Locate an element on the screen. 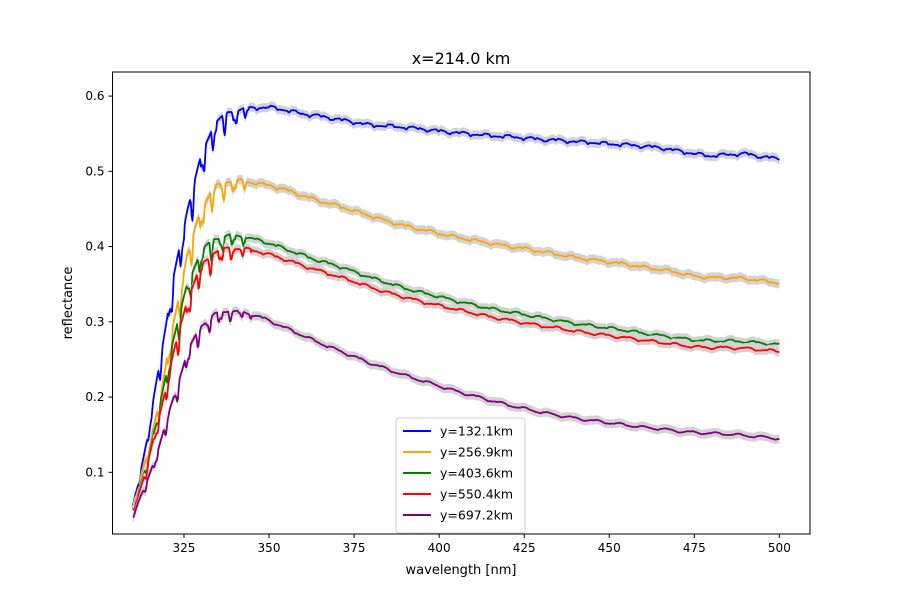 This screenshot has width=900, height=600. y-tick-label: 0.3 is located at coordinates (94, 322).